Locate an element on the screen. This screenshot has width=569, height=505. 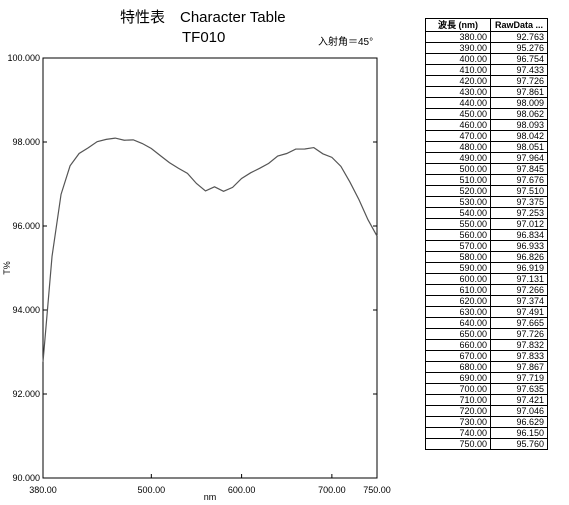
table-row: 560.00 96.834 is located at coordinates (486, 235).